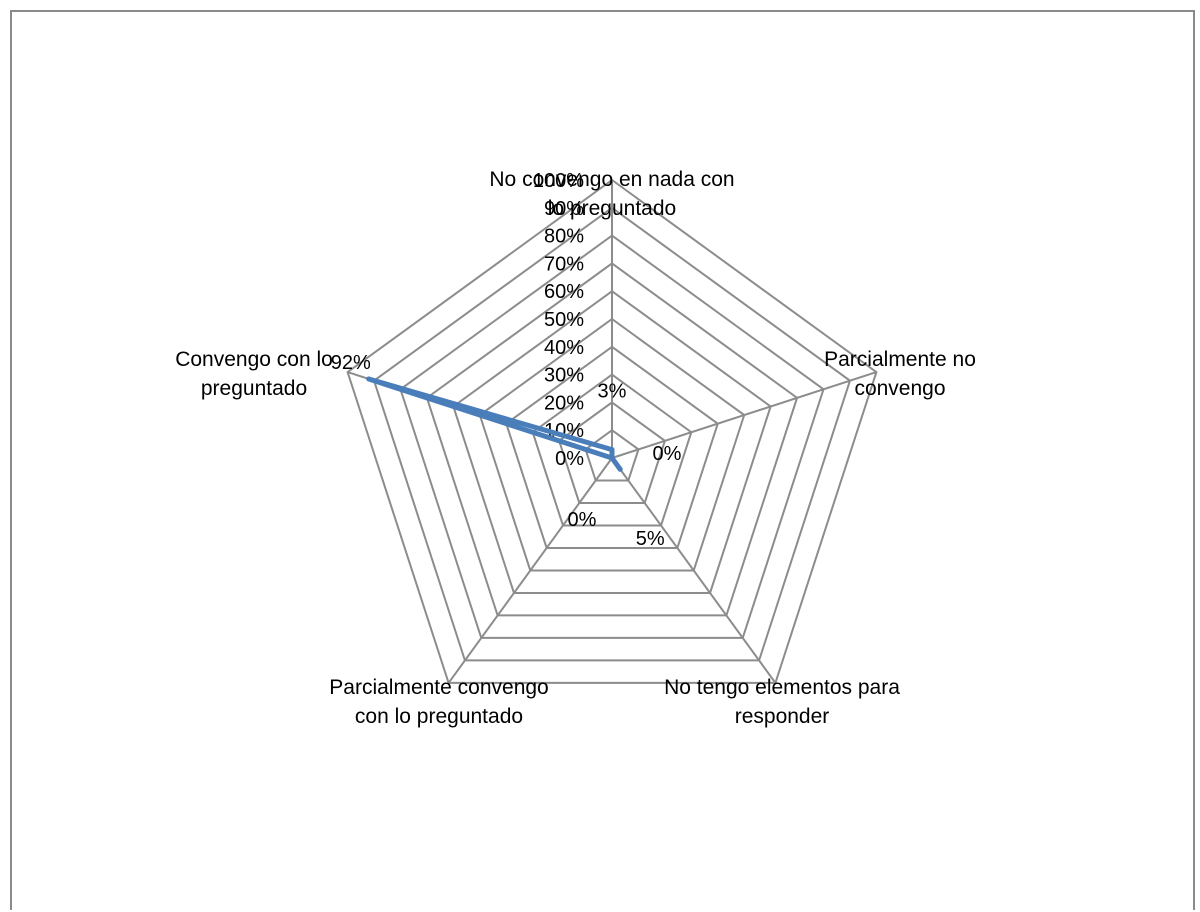 The width and height of the screenshot is (1200, 912). I want to click on data-label: 92%, so click(351, 363).